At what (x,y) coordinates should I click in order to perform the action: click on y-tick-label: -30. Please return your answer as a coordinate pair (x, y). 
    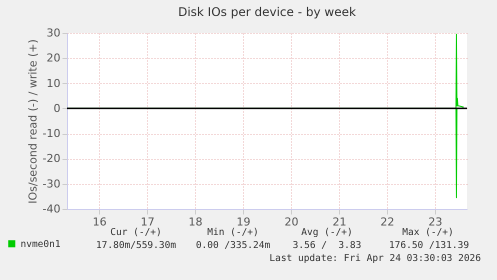
    Looking at the image, I should click on (51, 183).